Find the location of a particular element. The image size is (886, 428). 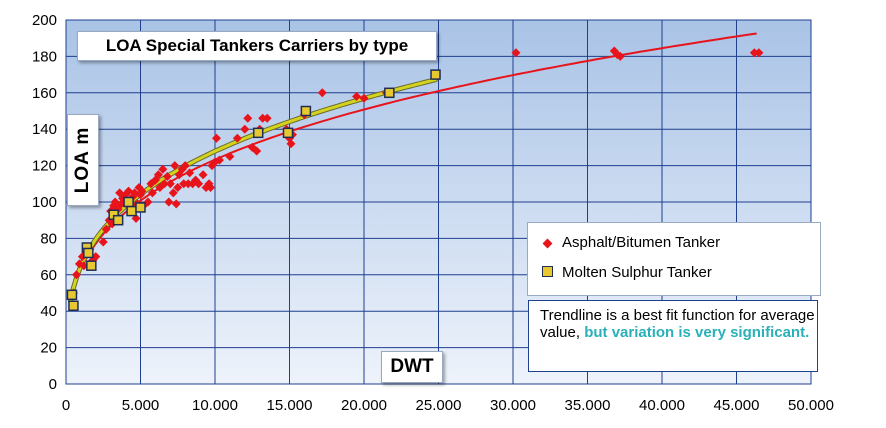

x-tick-label: 25.000 is located at coordinates (439, 405).